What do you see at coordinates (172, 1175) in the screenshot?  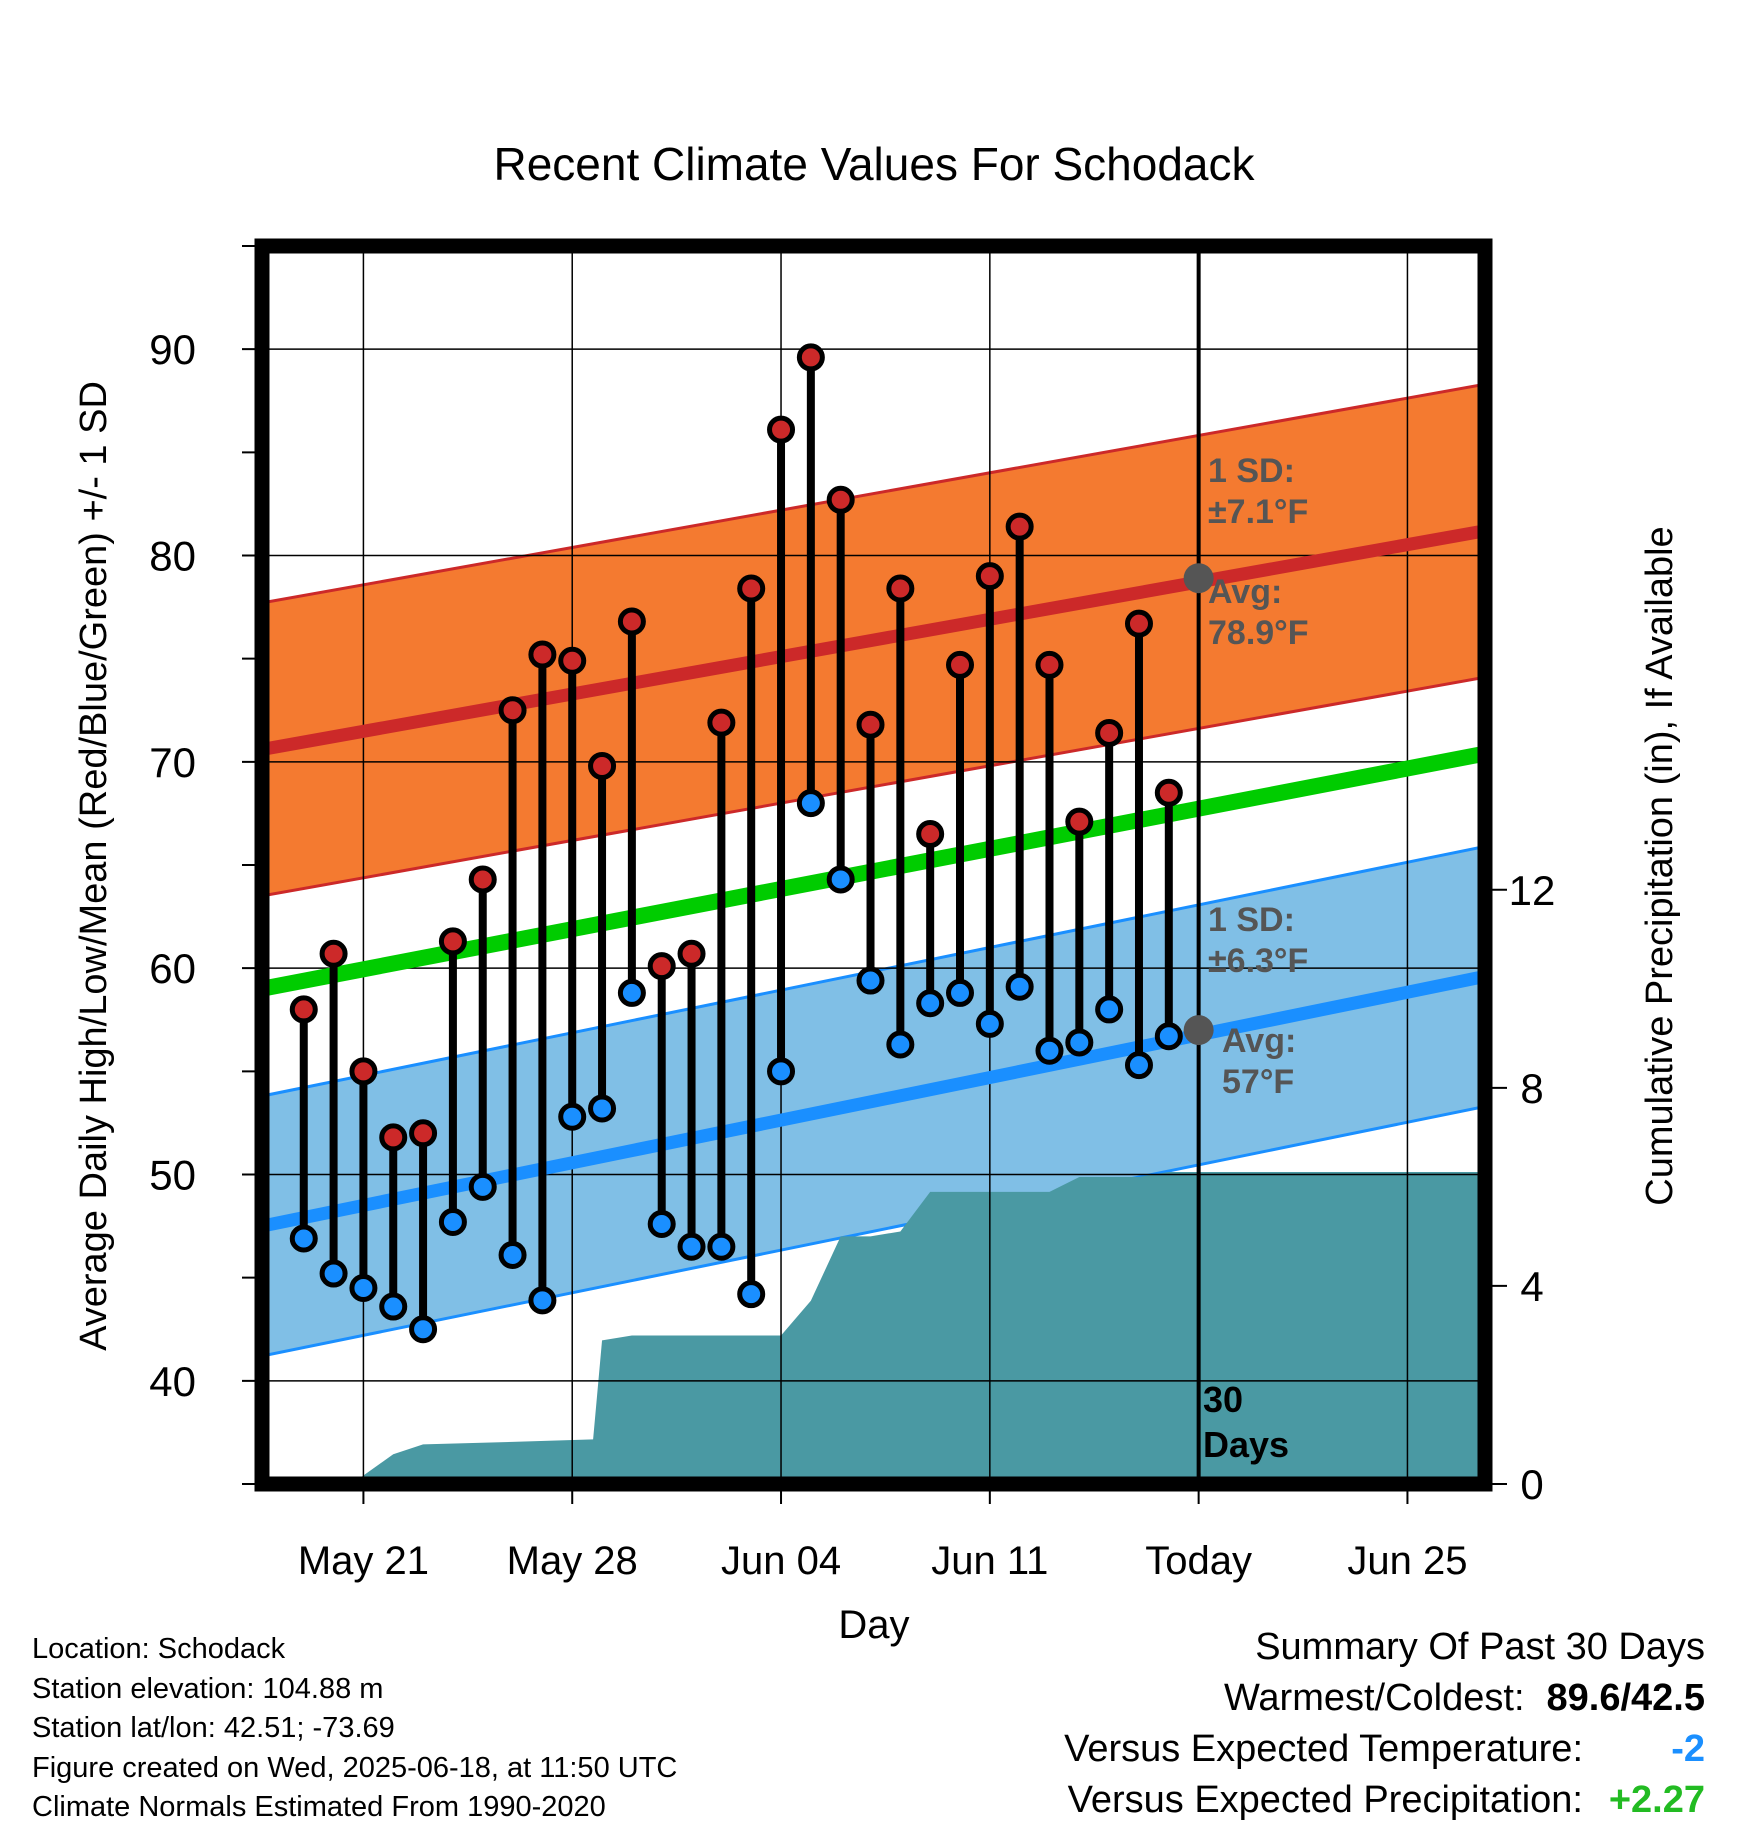 I see `y-left-tick-label: 50` at bounding box center [172, 1175].